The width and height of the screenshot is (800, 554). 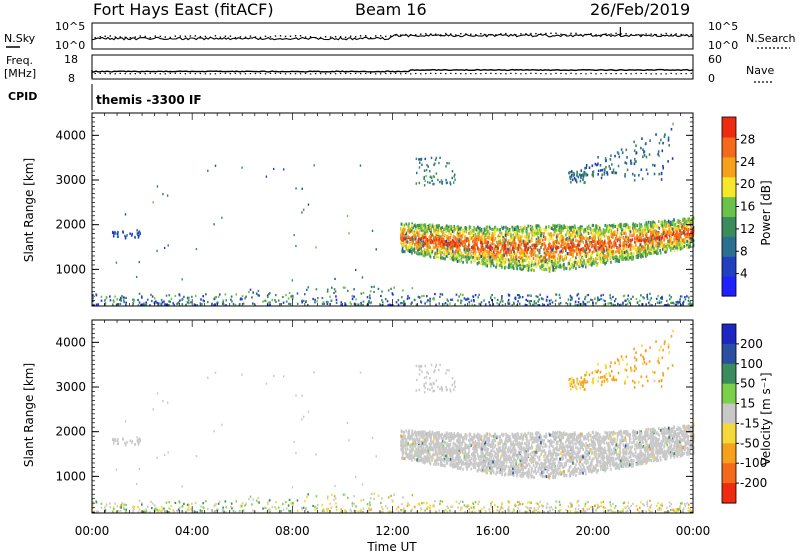 What do you see at coordinates (389, 69) in the screenshot?
I see `freq-panel: Freq. [MHz] 18 8 60 0 Nave` at bounding box center [389, 69].